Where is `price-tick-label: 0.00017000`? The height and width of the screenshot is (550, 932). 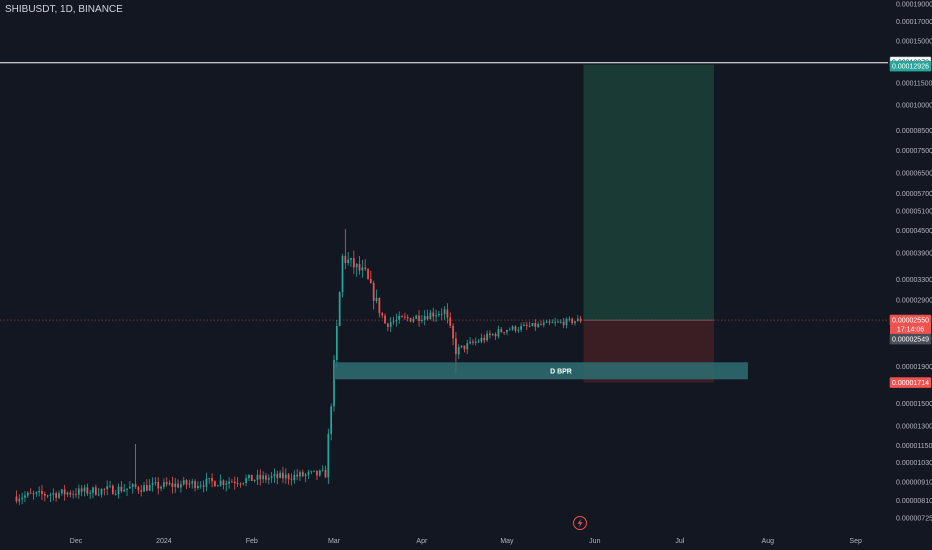 price-tick-label: 0.00017000 is located at coordinates (914, 22).